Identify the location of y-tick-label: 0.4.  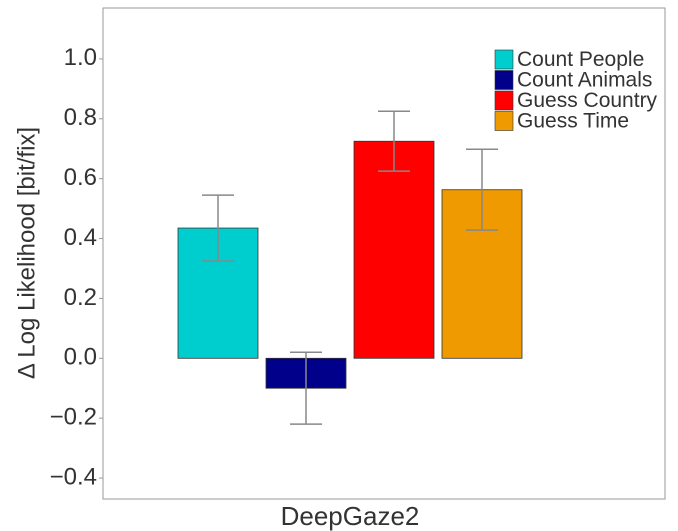
(80, 237).